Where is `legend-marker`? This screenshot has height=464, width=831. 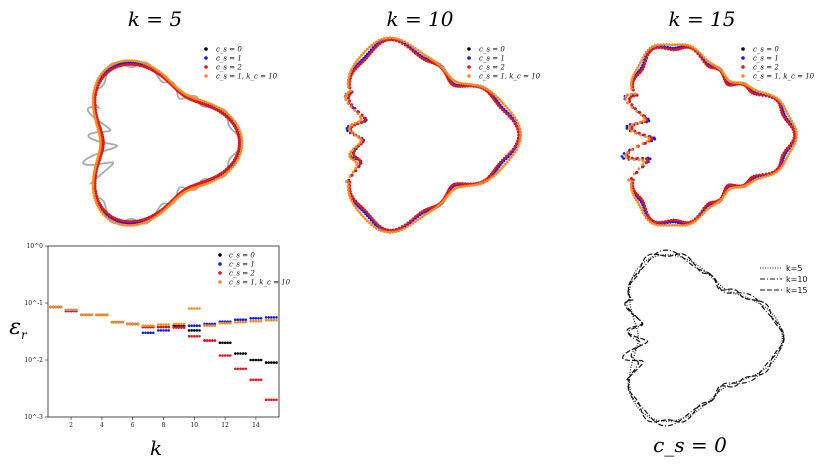
legend-marker is located at coordinates (743, 49).